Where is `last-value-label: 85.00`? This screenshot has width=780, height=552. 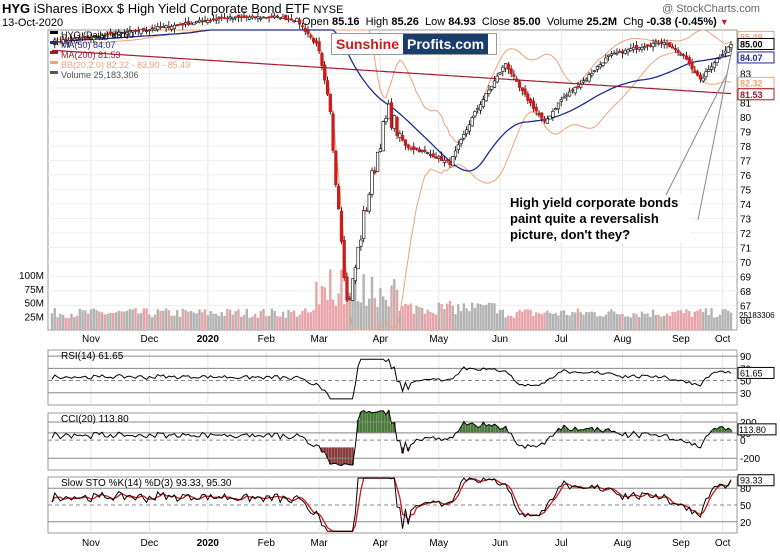 last-value-label: 85.00 is located at coordinates (751, 44).